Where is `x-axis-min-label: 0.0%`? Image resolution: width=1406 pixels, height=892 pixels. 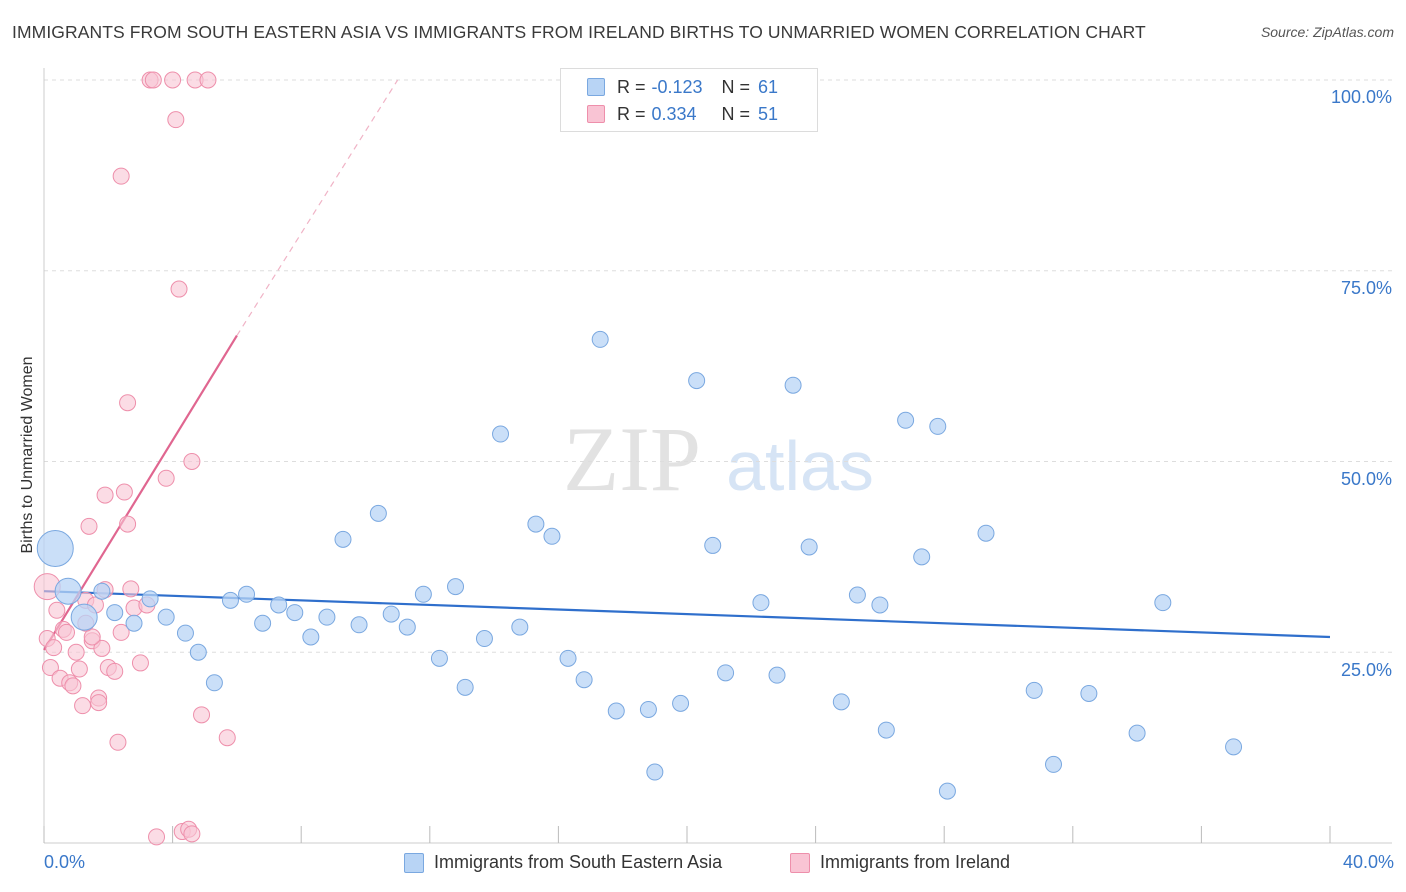 x-axis-min-label: 0.0% is located at coordinates (65, 862).